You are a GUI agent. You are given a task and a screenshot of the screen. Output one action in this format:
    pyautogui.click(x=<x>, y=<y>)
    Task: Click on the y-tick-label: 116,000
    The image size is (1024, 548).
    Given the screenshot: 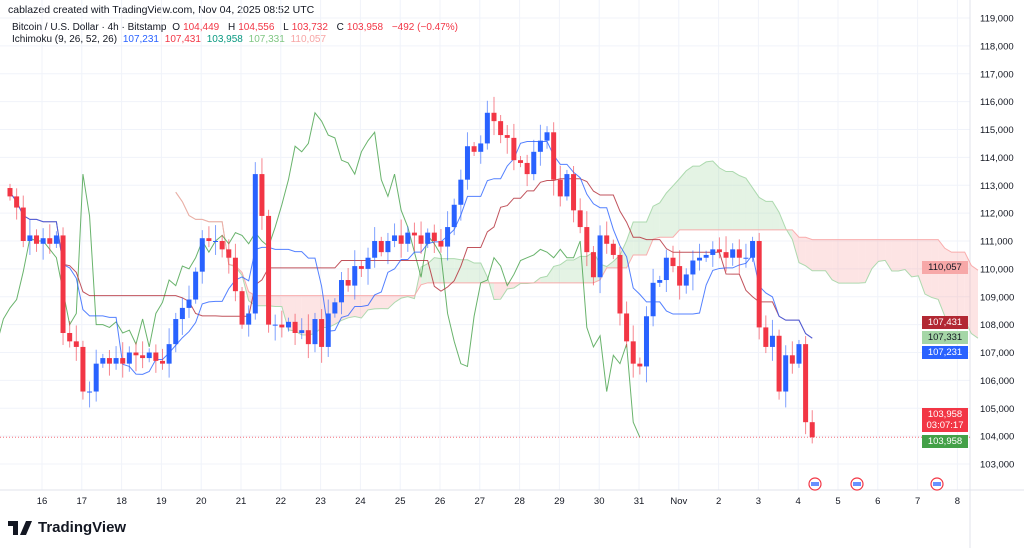 What is the action you would take?
    pyautogui.click(x=997, y=102)
    